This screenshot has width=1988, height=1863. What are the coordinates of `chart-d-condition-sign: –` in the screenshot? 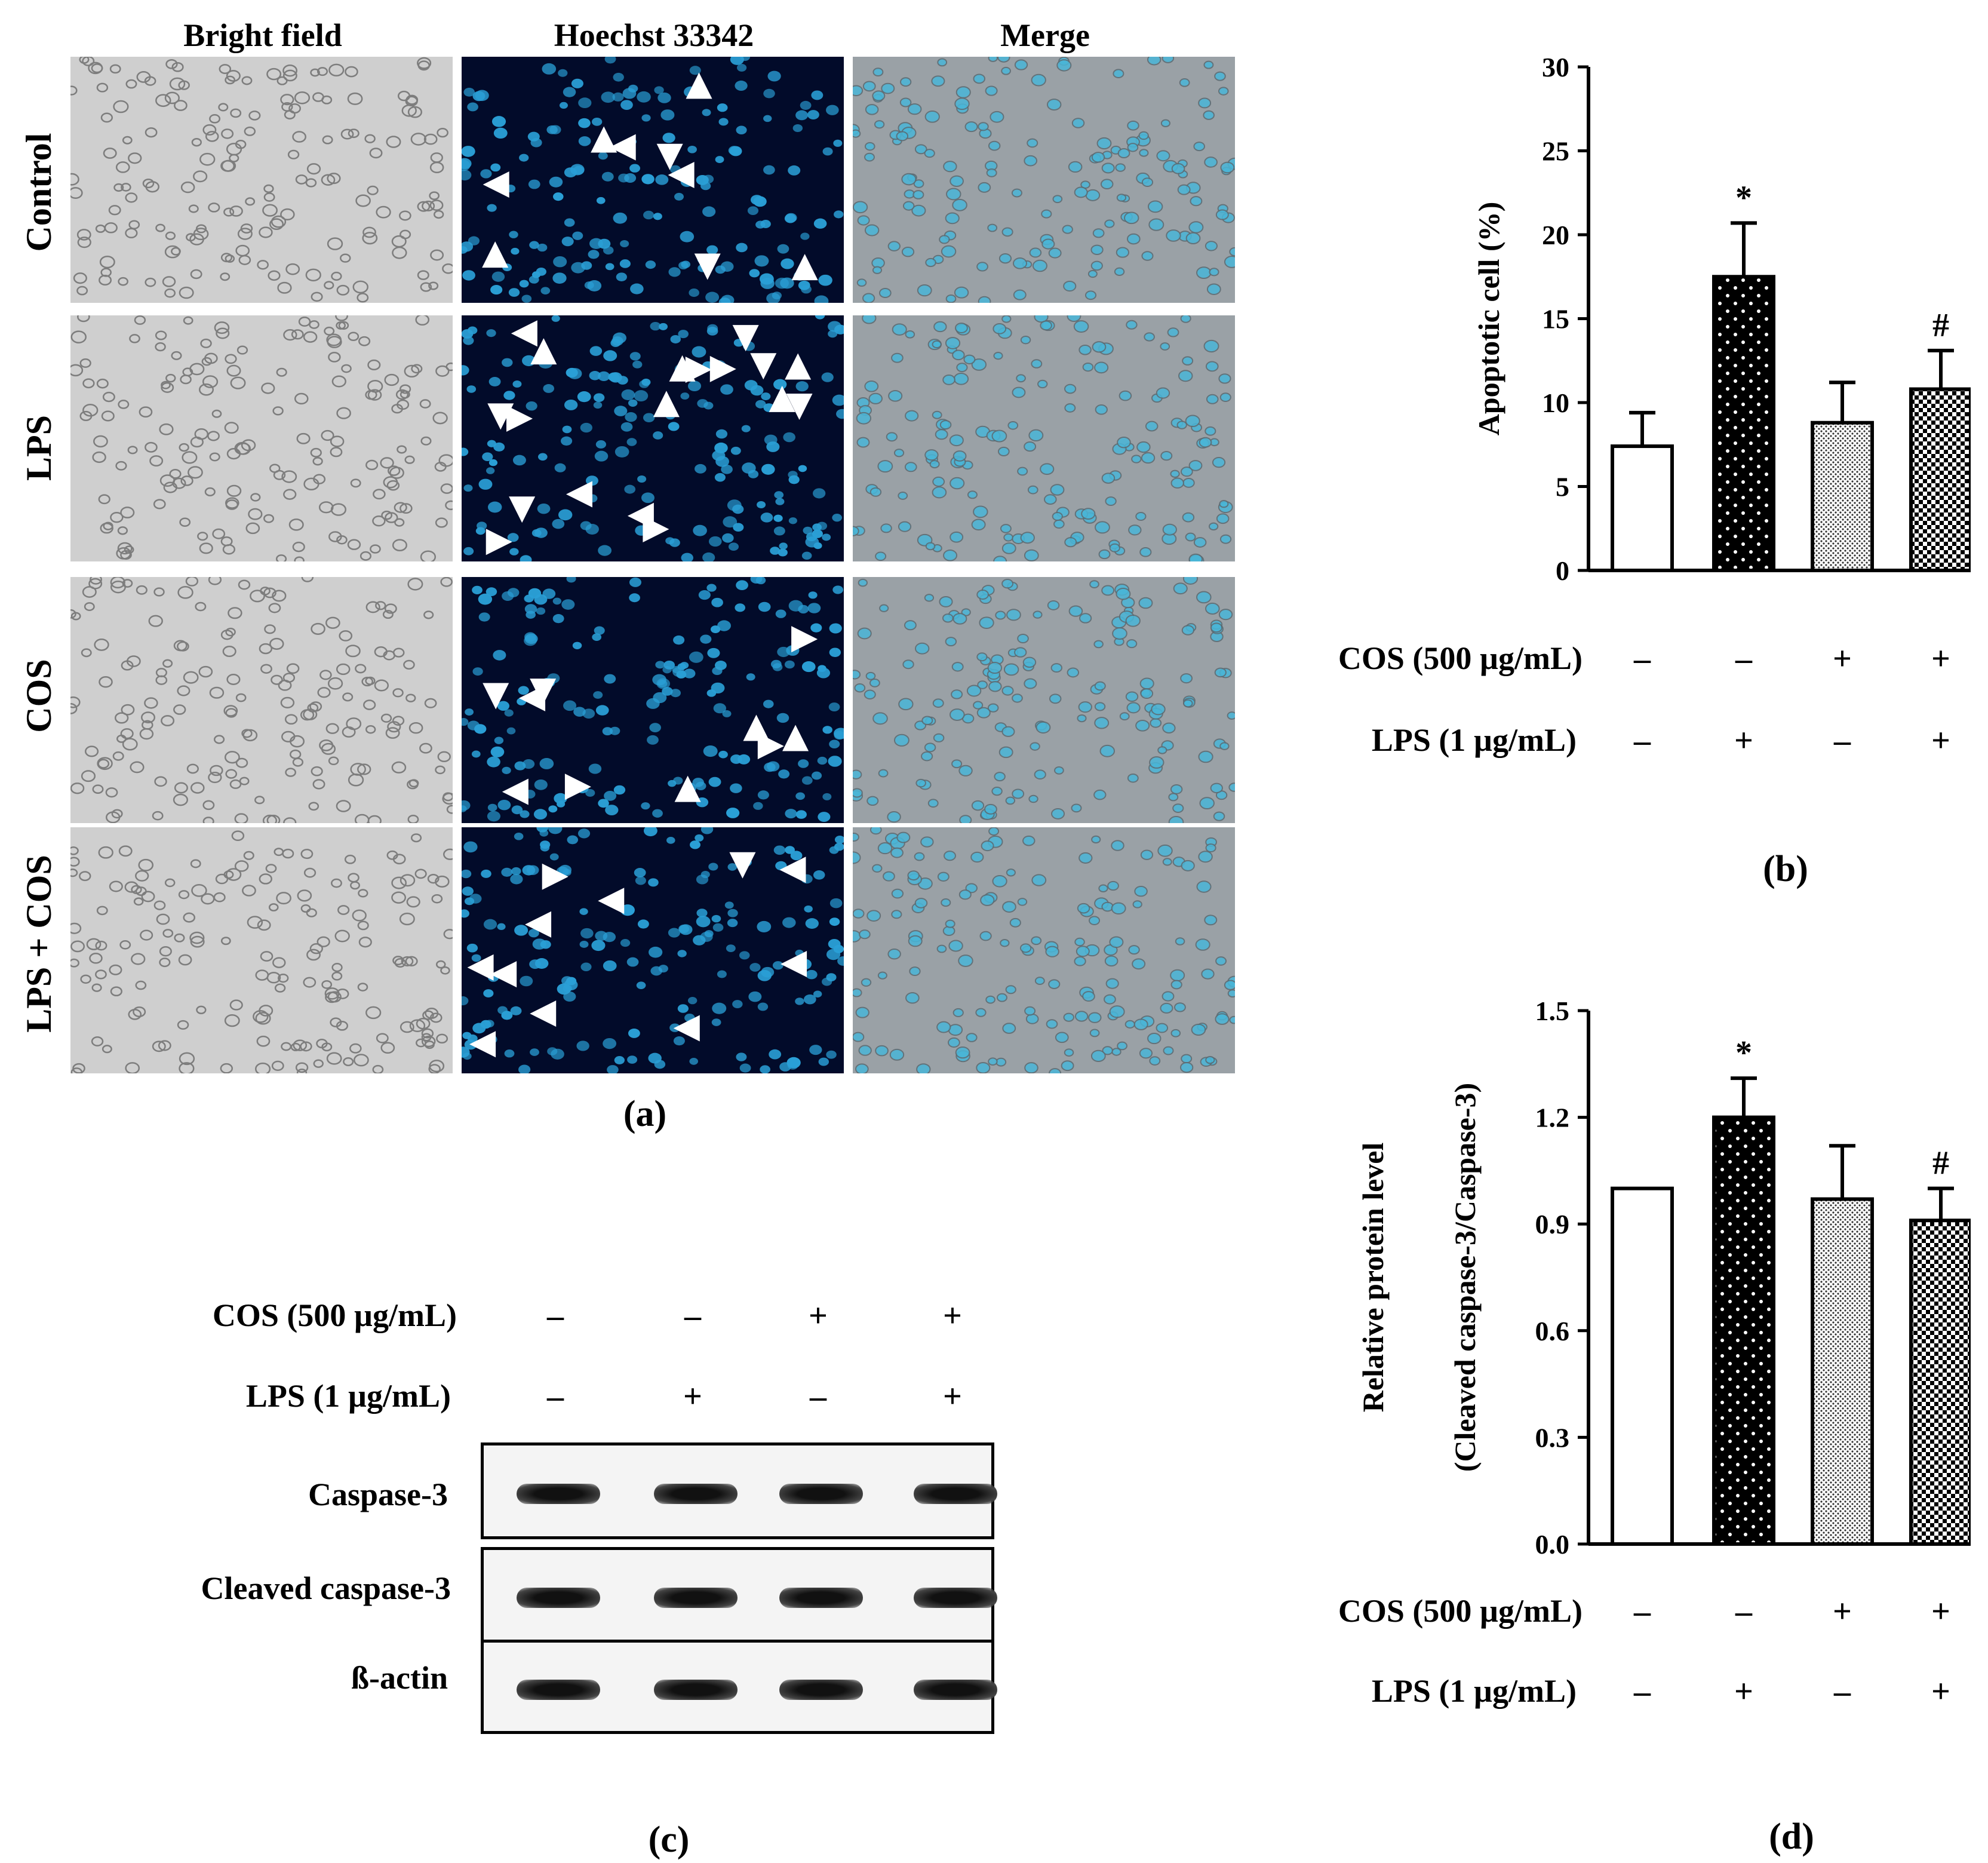 It's located at (1743, 1611).